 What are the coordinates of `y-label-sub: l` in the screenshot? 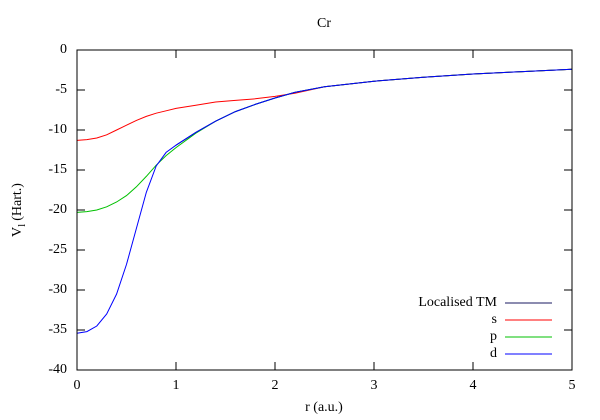 It's located at (22, 225).